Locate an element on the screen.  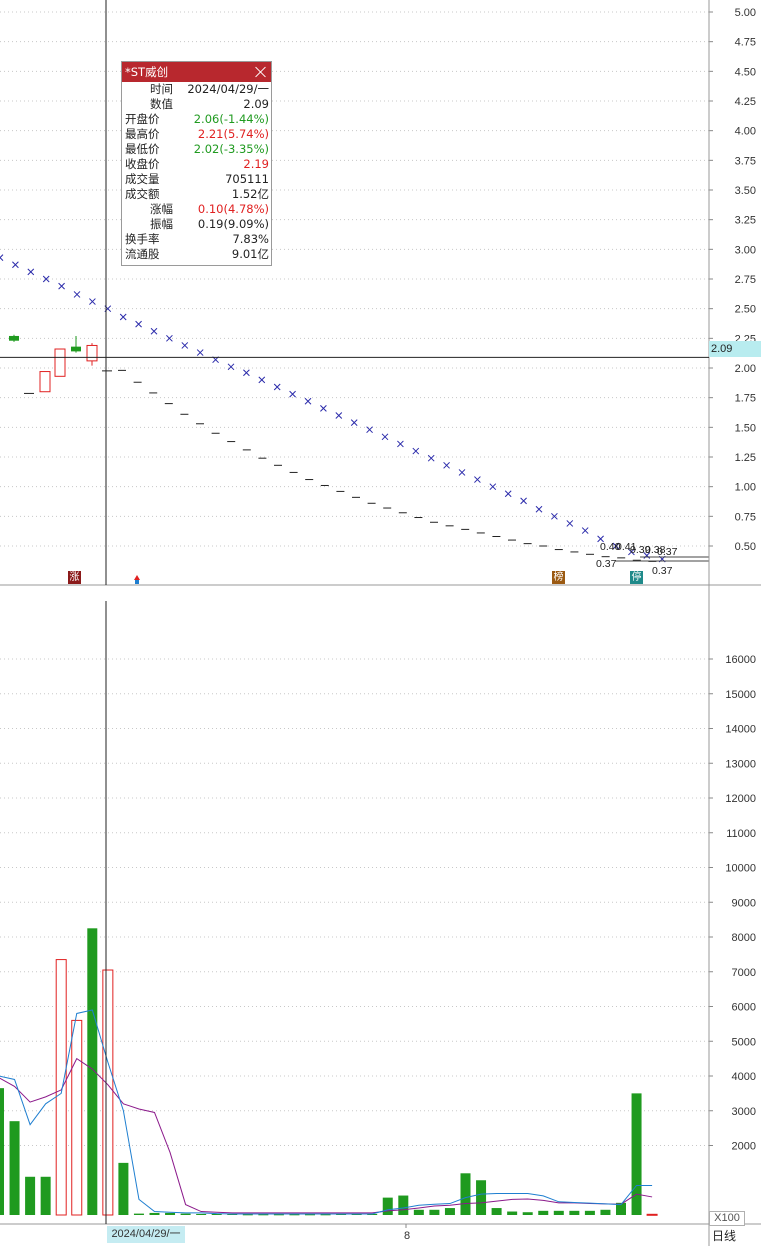
tooltip-key: 数值 is located at coordinates (161, 104).